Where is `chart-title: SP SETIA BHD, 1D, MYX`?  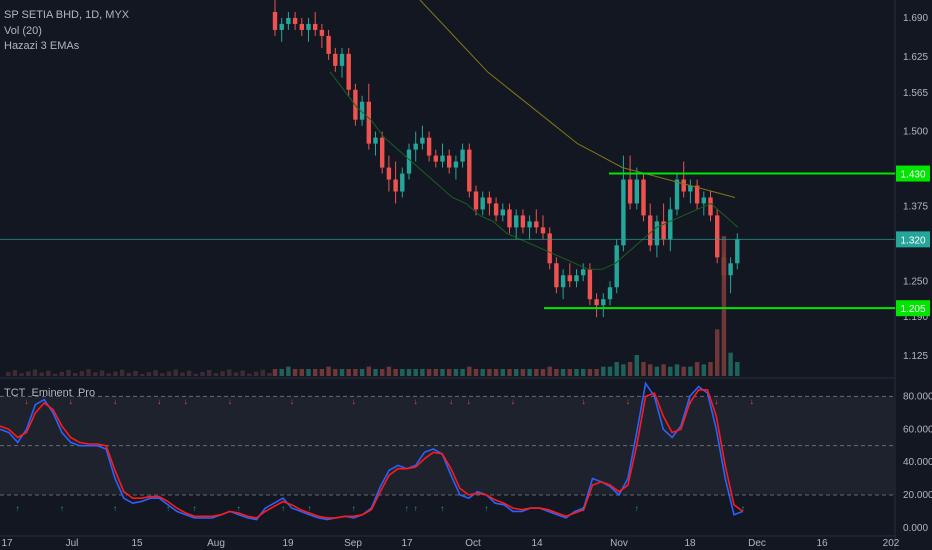 chart-title: SP SETIA BHD, 1D, MYX is located at coordinates (67, 15).